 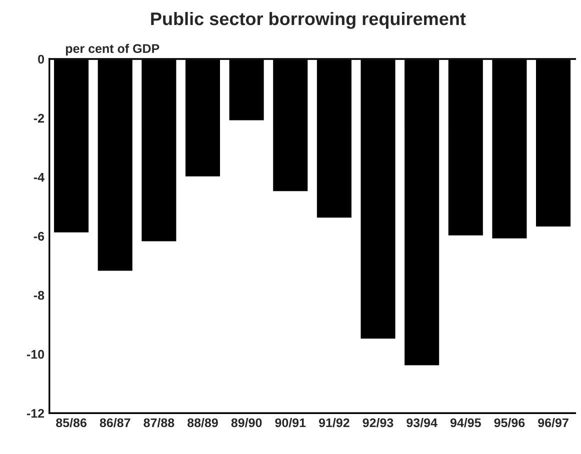 I want to click on x-tick-label: 85/86, so click(x=71, y=423).